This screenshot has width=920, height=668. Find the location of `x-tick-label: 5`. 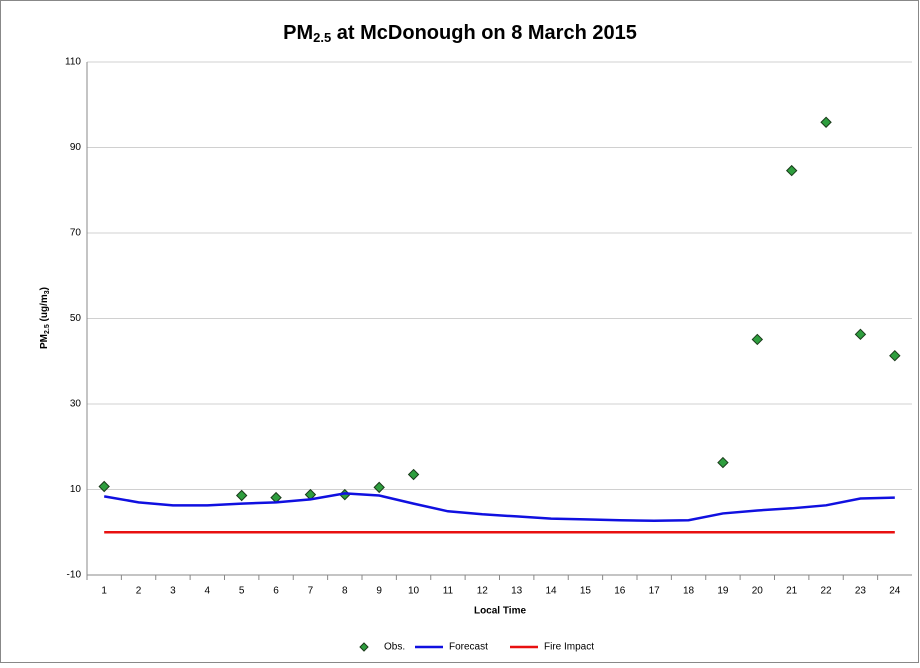

x-tick-label: 5 is located at coordinates (242, 591).